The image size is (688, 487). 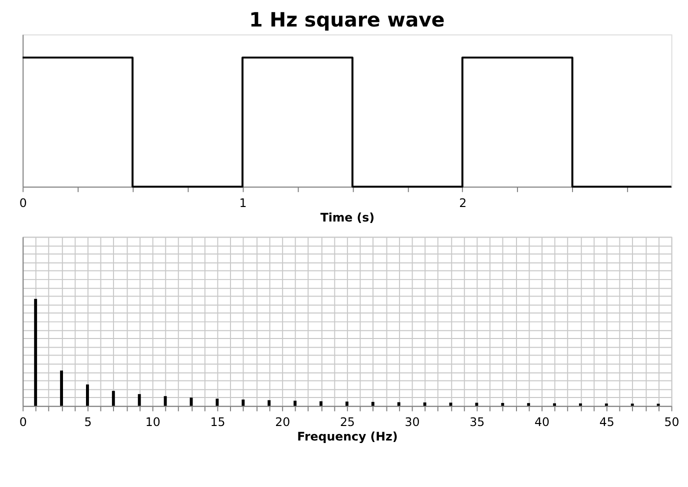 I want to click on x-tick-label: 25, so click(x=347, y=422).